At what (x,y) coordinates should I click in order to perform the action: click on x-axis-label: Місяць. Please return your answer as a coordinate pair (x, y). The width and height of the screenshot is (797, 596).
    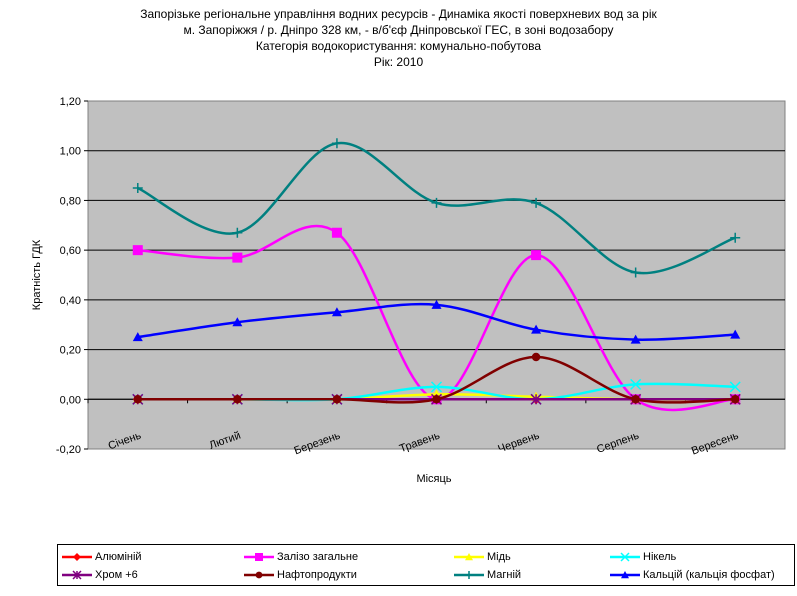
    Looking at the image, I should click on (433, 479).